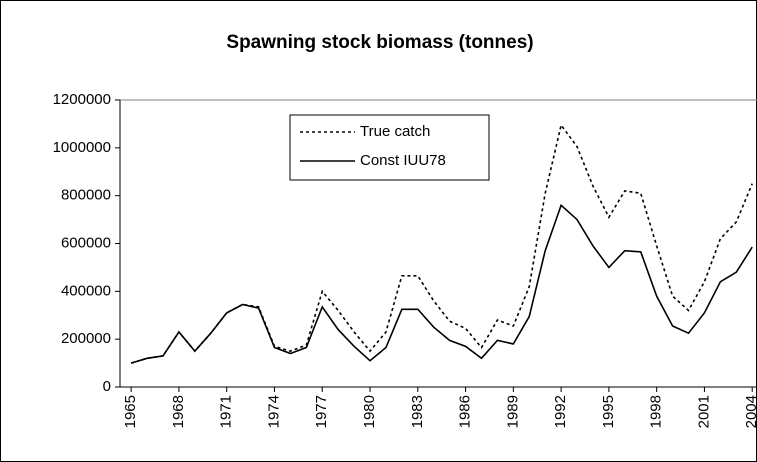  Describe the element at coordinates (82, 147) in the screenshot. I see `y-tick-label: 1000000` at that location.